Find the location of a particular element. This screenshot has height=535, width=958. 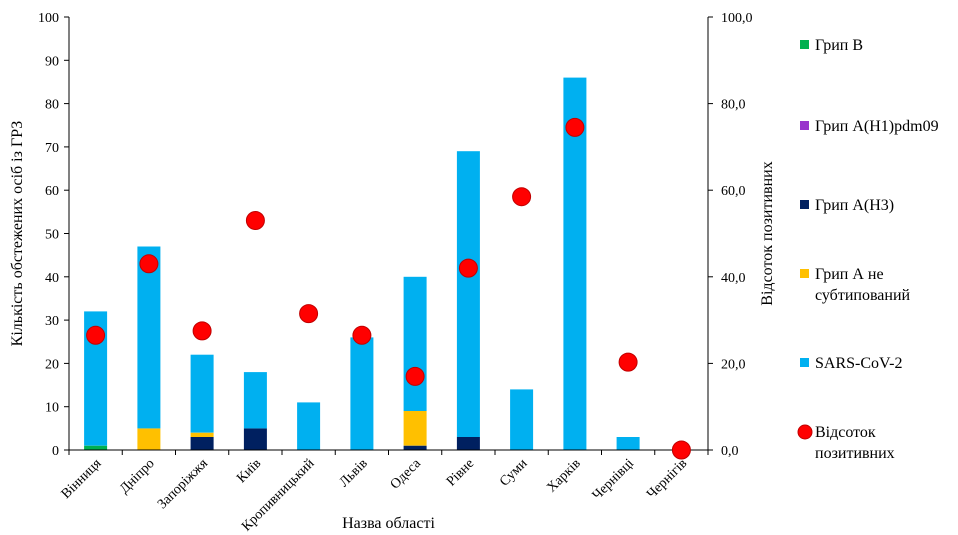

legend-label: позитивних is located at coordinates (855, 453).